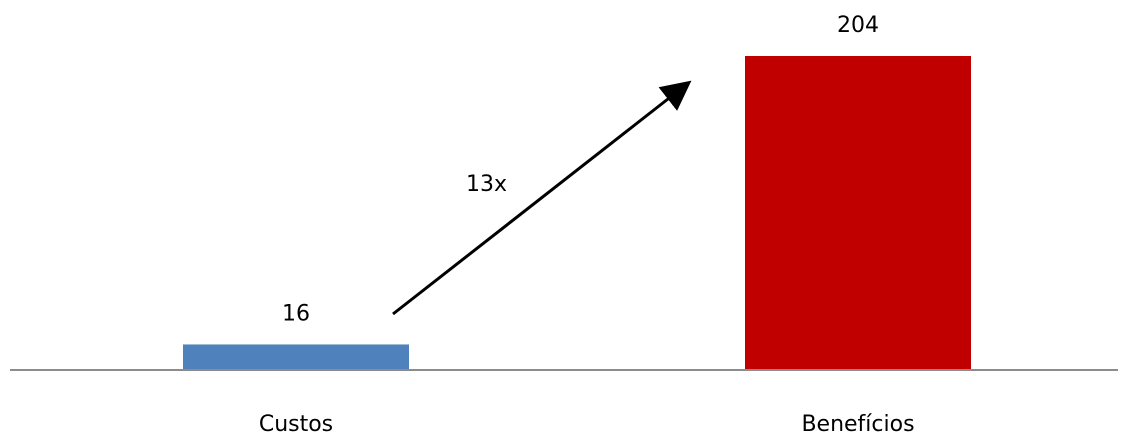  Describe the element at coordinates (296, 313) in the screenshot. I see `data-label-custos: 16` at that location.